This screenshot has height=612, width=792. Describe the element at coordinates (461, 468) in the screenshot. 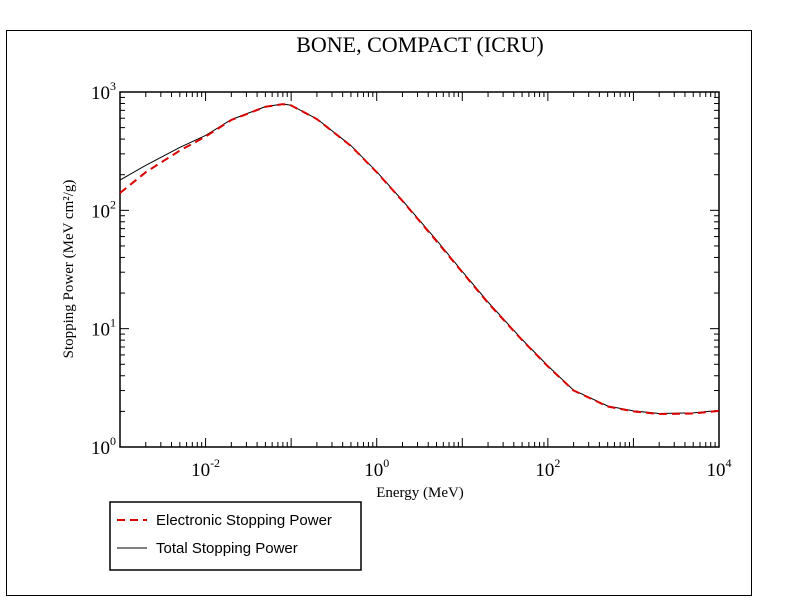

I see `x-tick-labels: 10⁻² 10⁰ 10² 10⁴` at that location.